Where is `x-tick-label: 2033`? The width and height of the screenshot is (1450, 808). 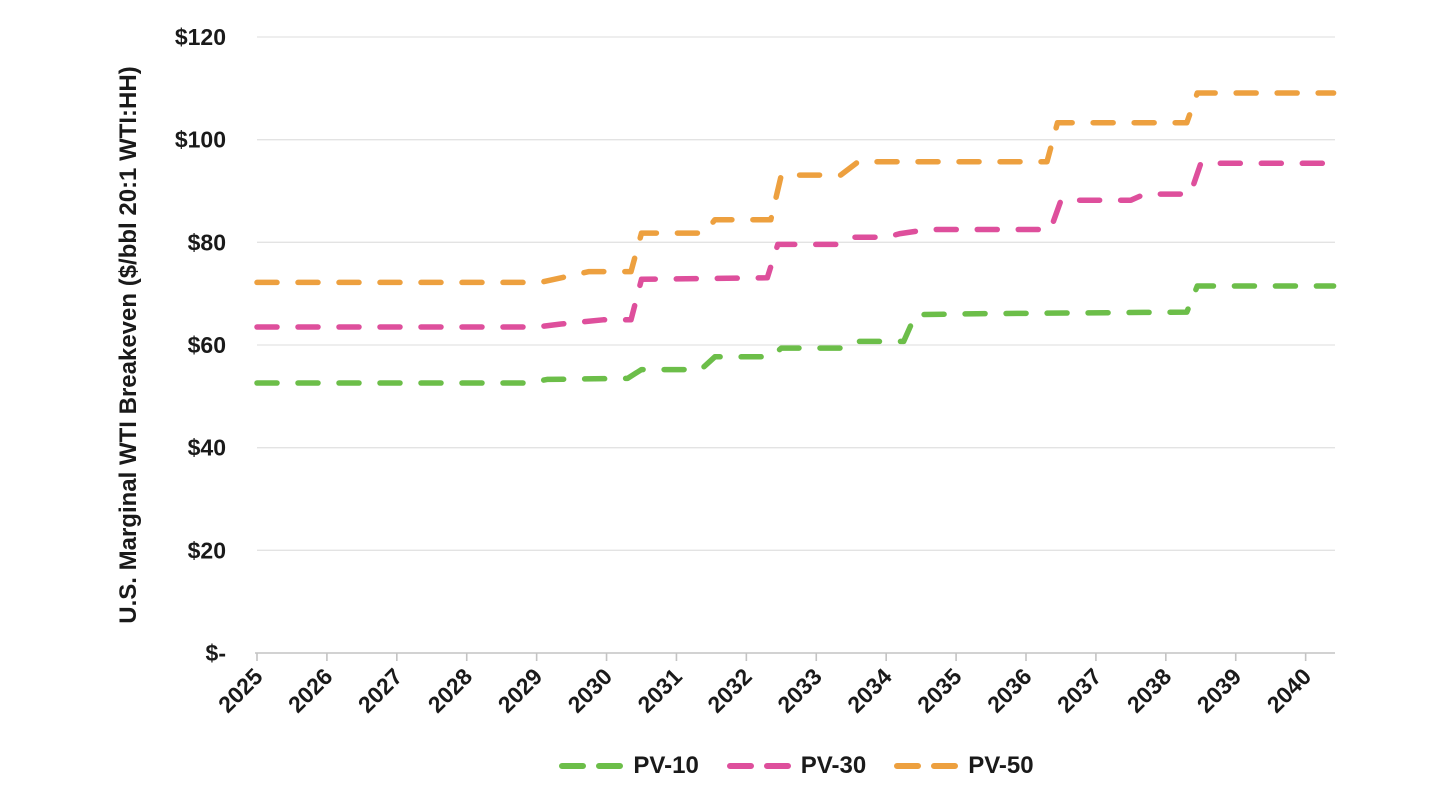 x-tick-label: 2033 is located at coordinates (799, 690).